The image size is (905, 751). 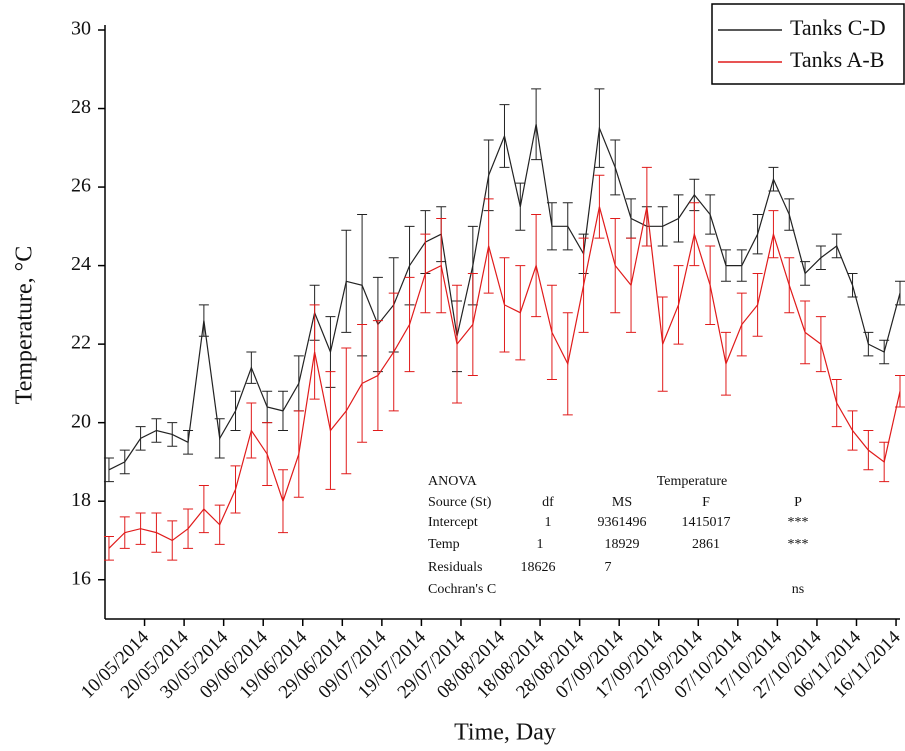 I want to click on y-tick-label: 16, so click(x=81, y=578).